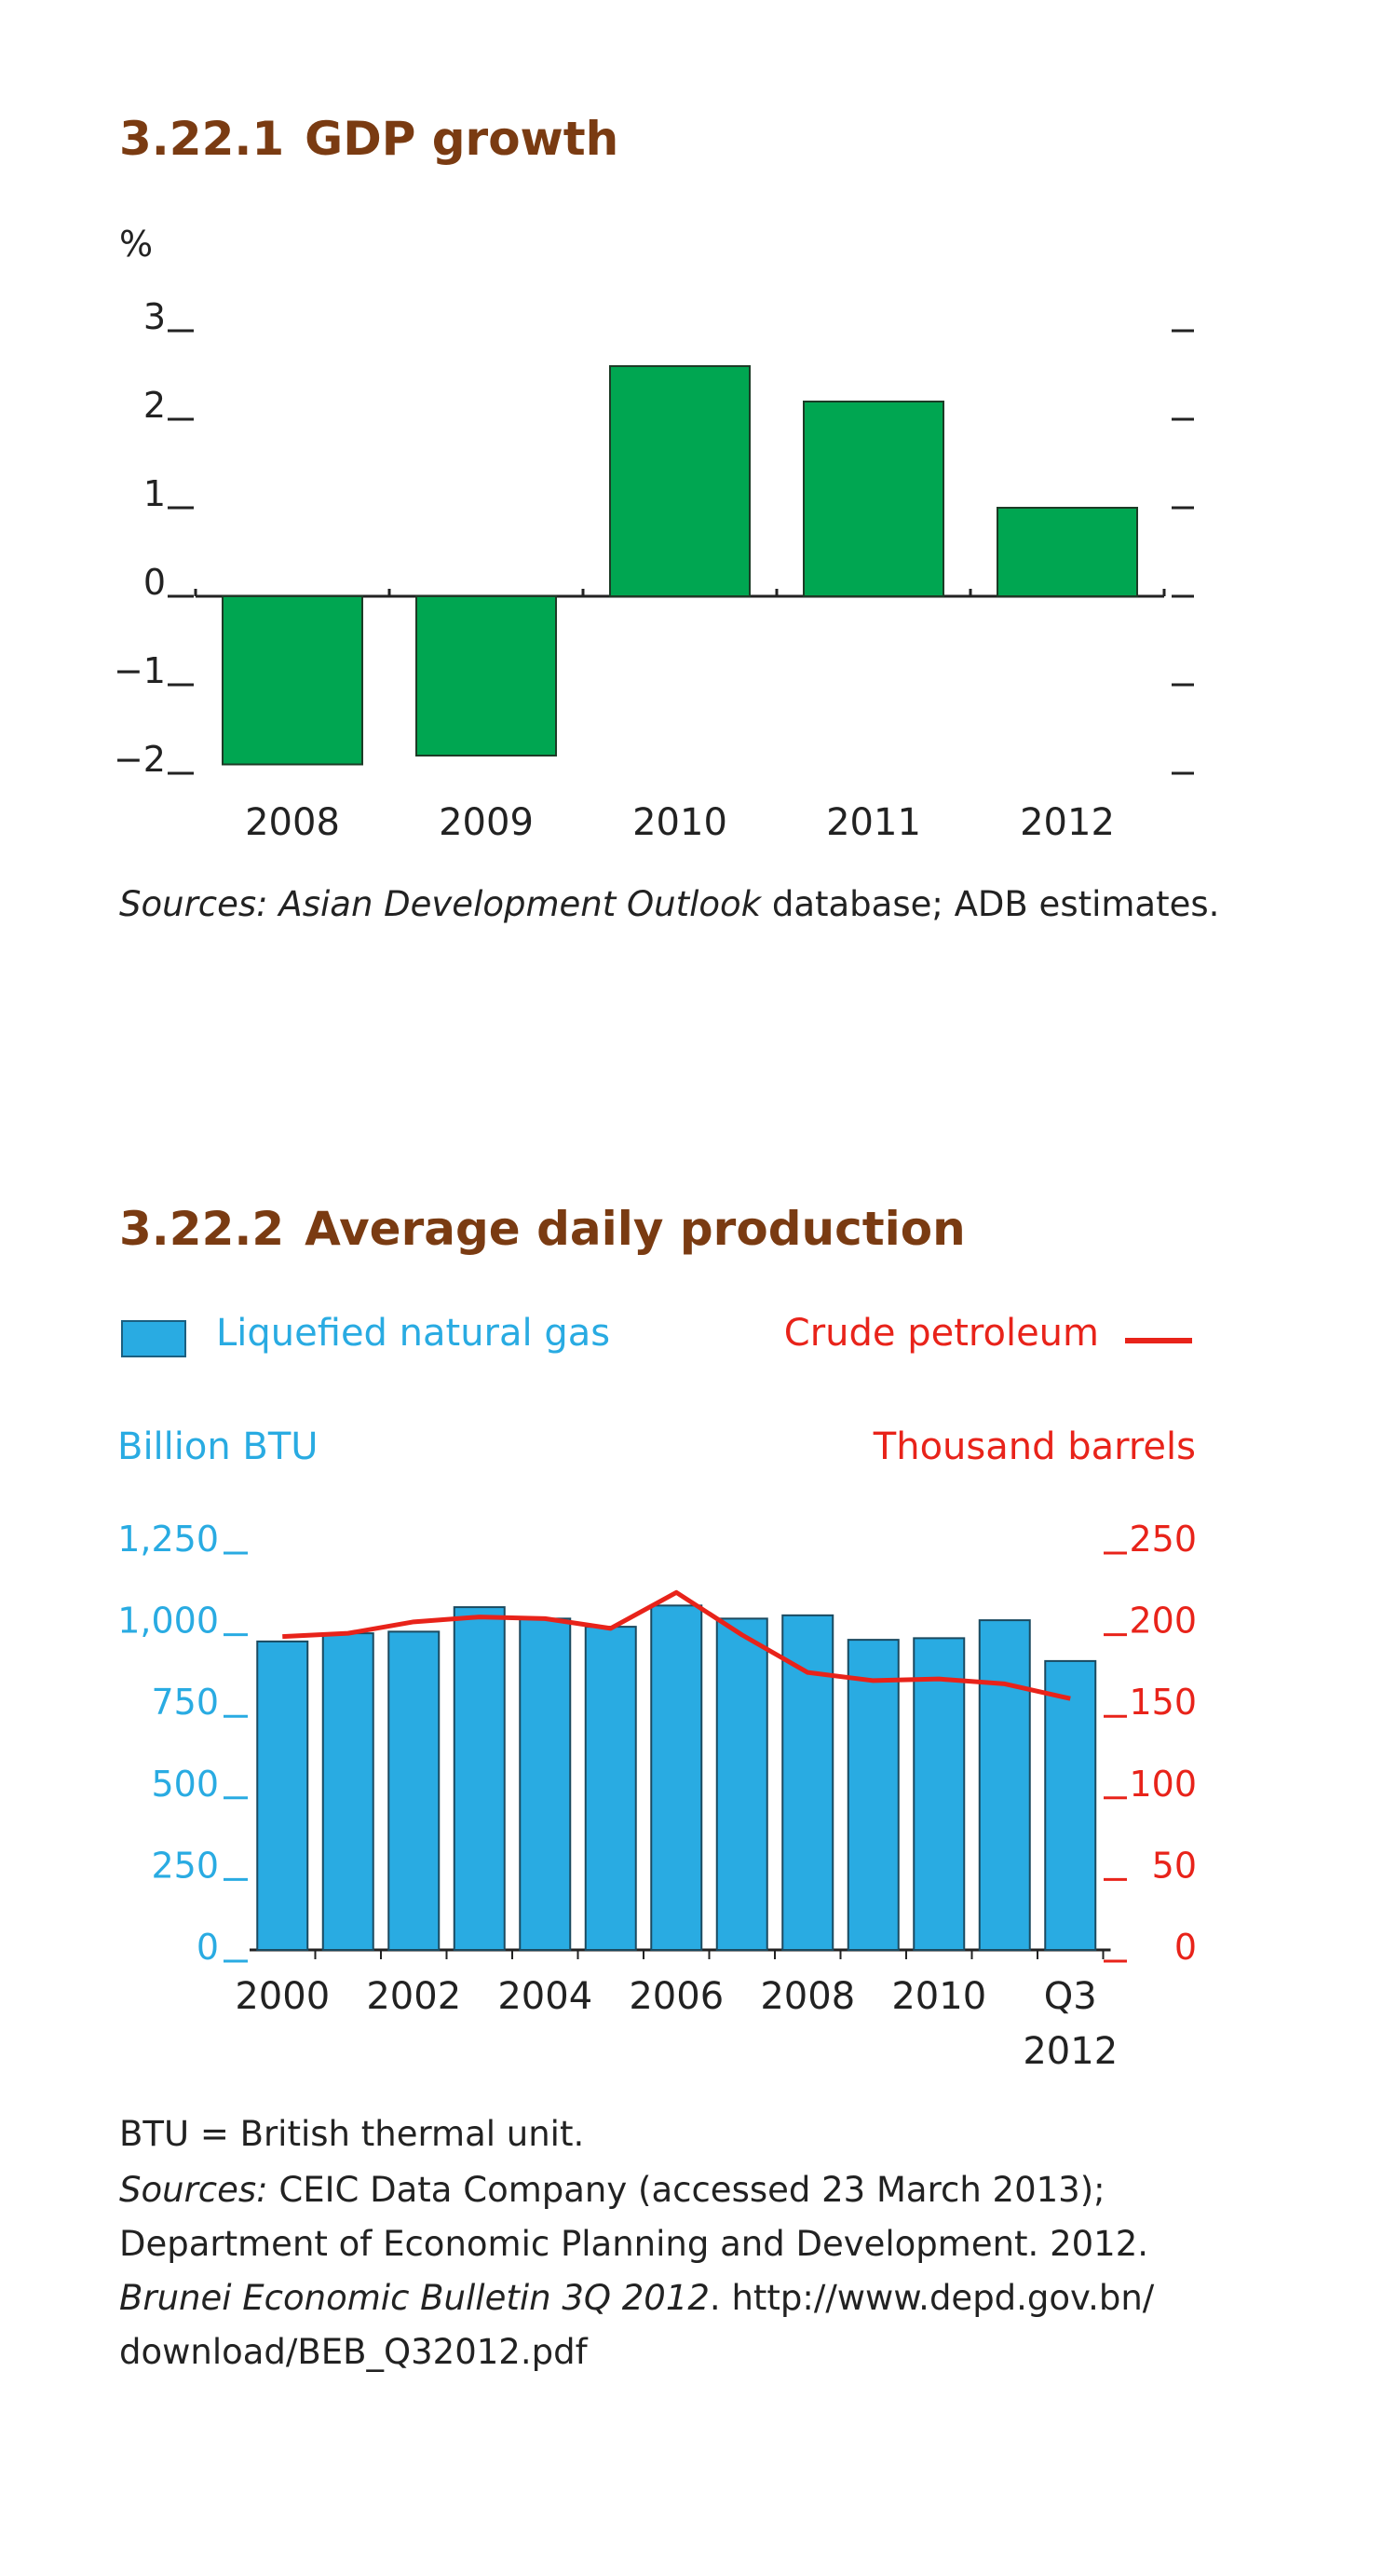 The width and height of the screenshot is (1397, 2576). What do you see at coordinates (1068, 552) in the screenshot?
I see `bar-2012` at bounding box center [1068, 552].